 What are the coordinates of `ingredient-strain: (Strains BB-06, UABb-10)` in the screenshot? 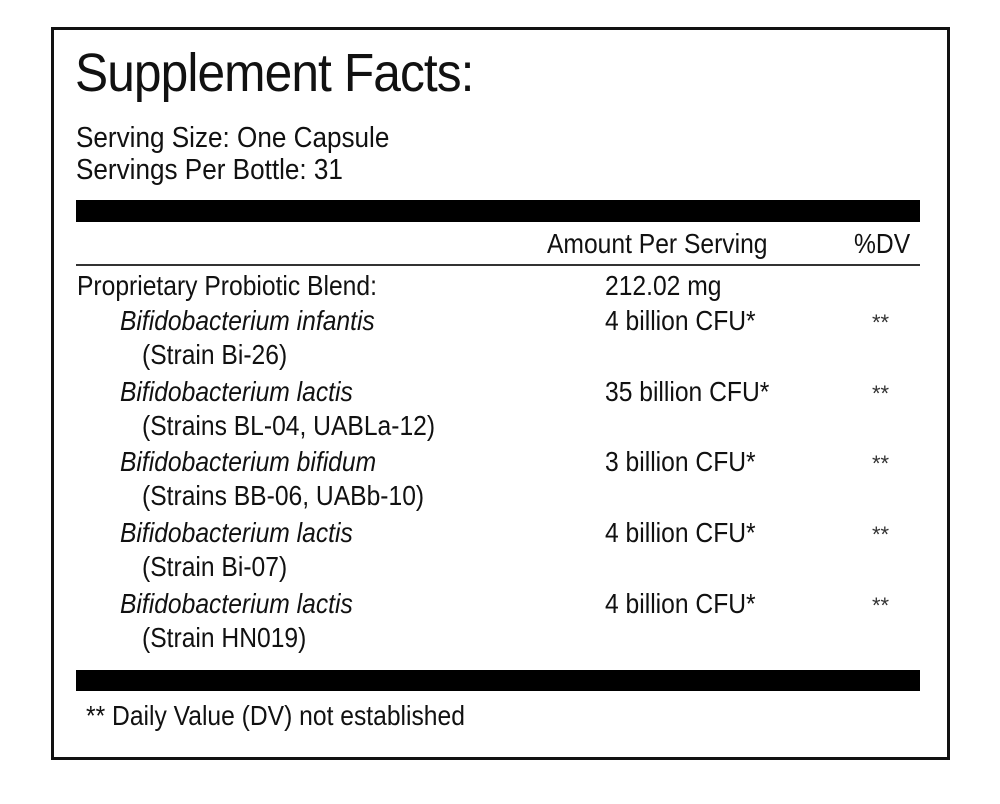 It's located at (283, 495).